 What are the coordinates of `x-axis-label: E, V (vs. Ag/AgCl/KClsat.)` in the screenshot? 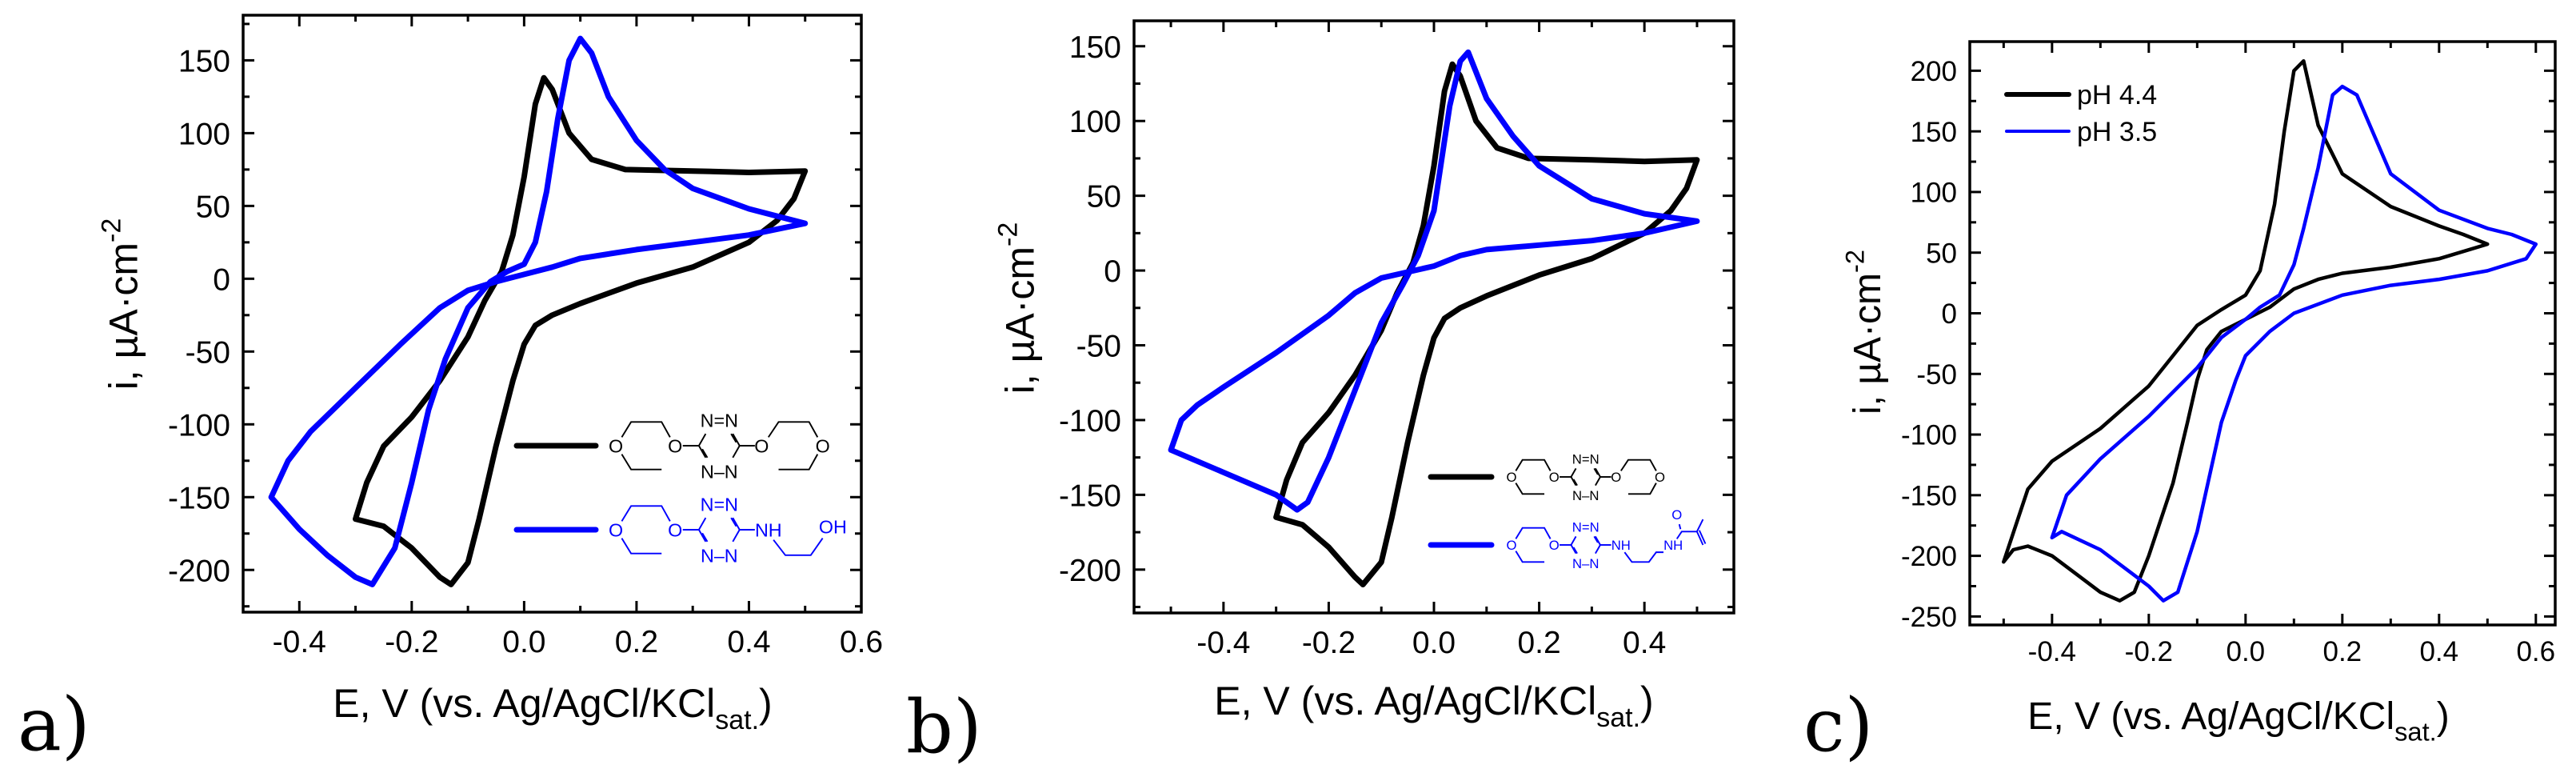 It's located at (2238, 720).